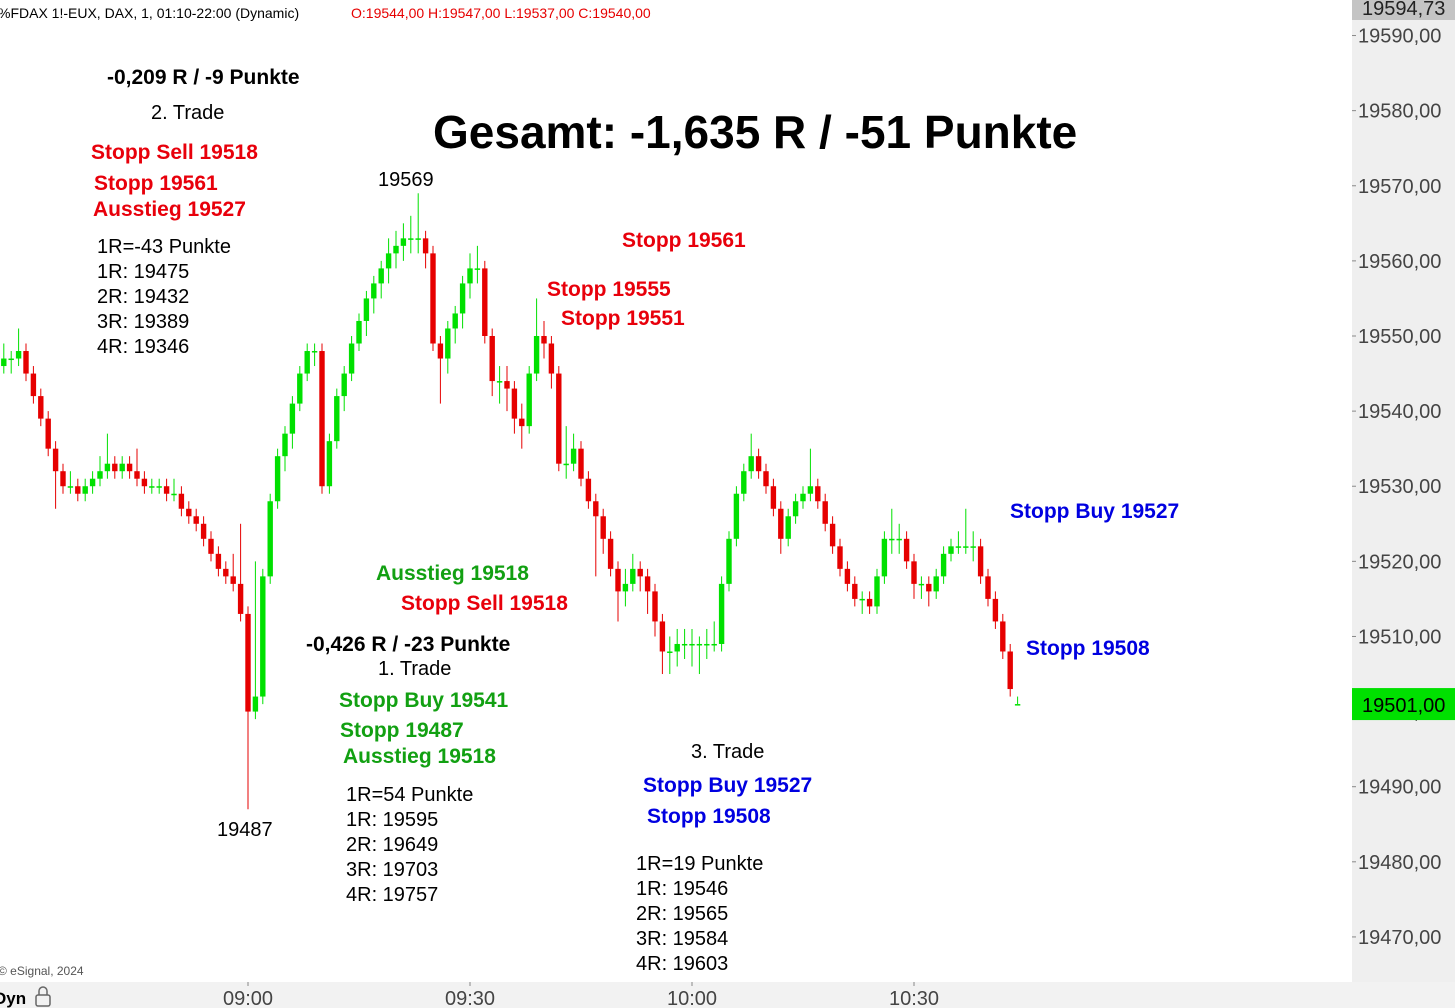  Describe the element at coordinates (755, 132) in the screenshot. I see `annotation-title: Gesamt: -1,635 R / -51 Punkte` at that location.